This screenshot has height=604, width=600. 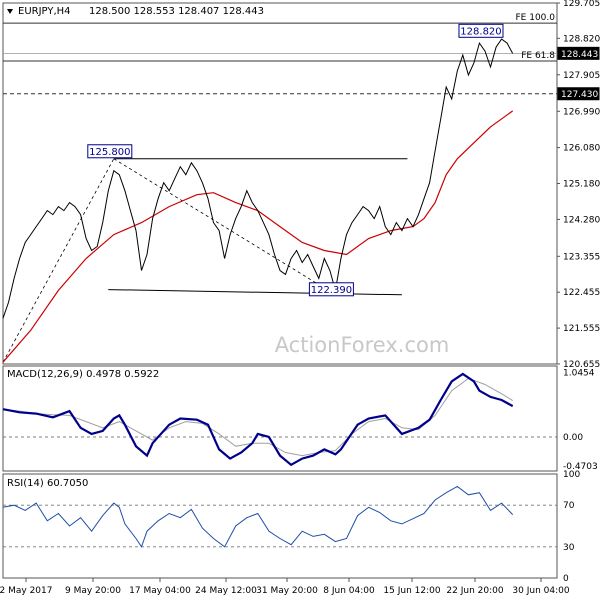 What do you see at coordinates (257, 417) in the screenshot?
I see `macd-signal-line` at bounding box center [257, 417].